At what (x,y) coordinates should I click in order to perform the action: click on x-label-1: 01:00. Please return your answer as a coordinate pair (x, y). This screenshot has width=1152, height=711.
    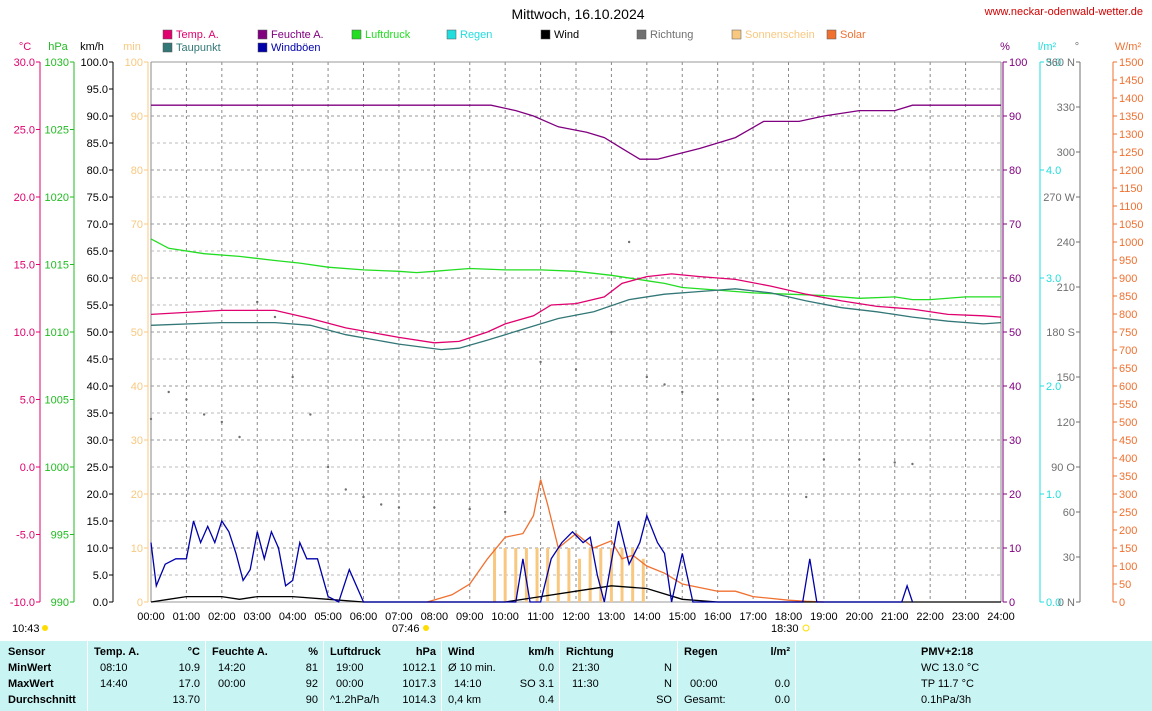
    Looking at the image, I should click on (187, 617).